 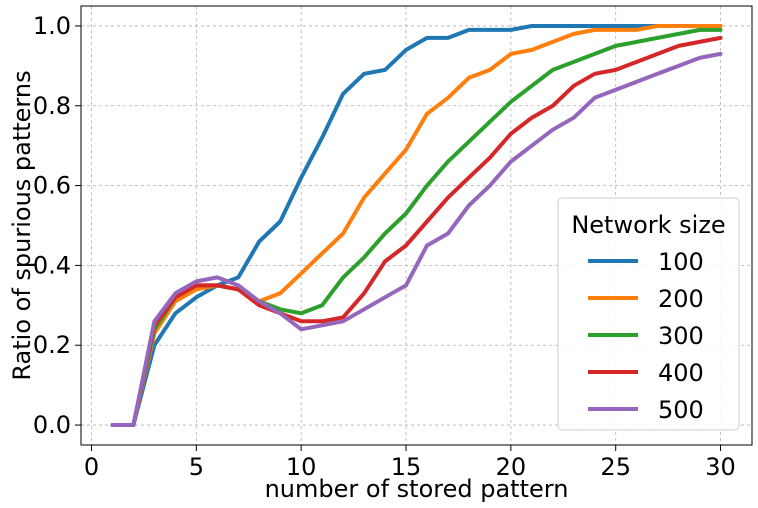 What do you see at coordinates (720, 467) in the screenshot?
I see `x-tick-label: 30` at bounding box center [720, 467].